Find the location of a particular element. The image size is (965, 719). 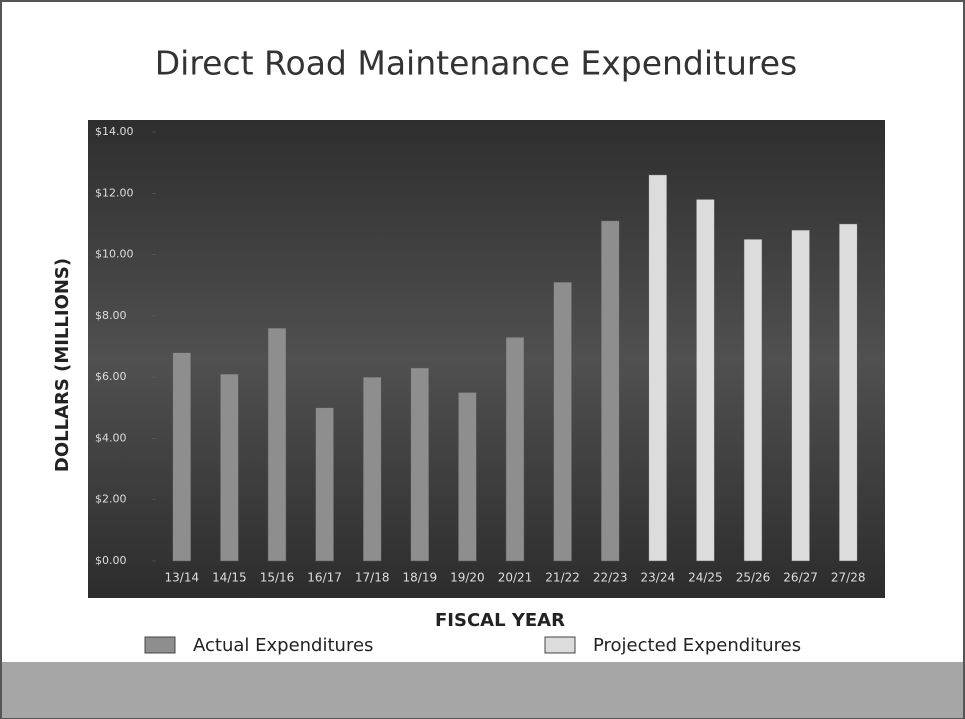

x-tick-label: 14/15 is located at coordinates (229, 578).